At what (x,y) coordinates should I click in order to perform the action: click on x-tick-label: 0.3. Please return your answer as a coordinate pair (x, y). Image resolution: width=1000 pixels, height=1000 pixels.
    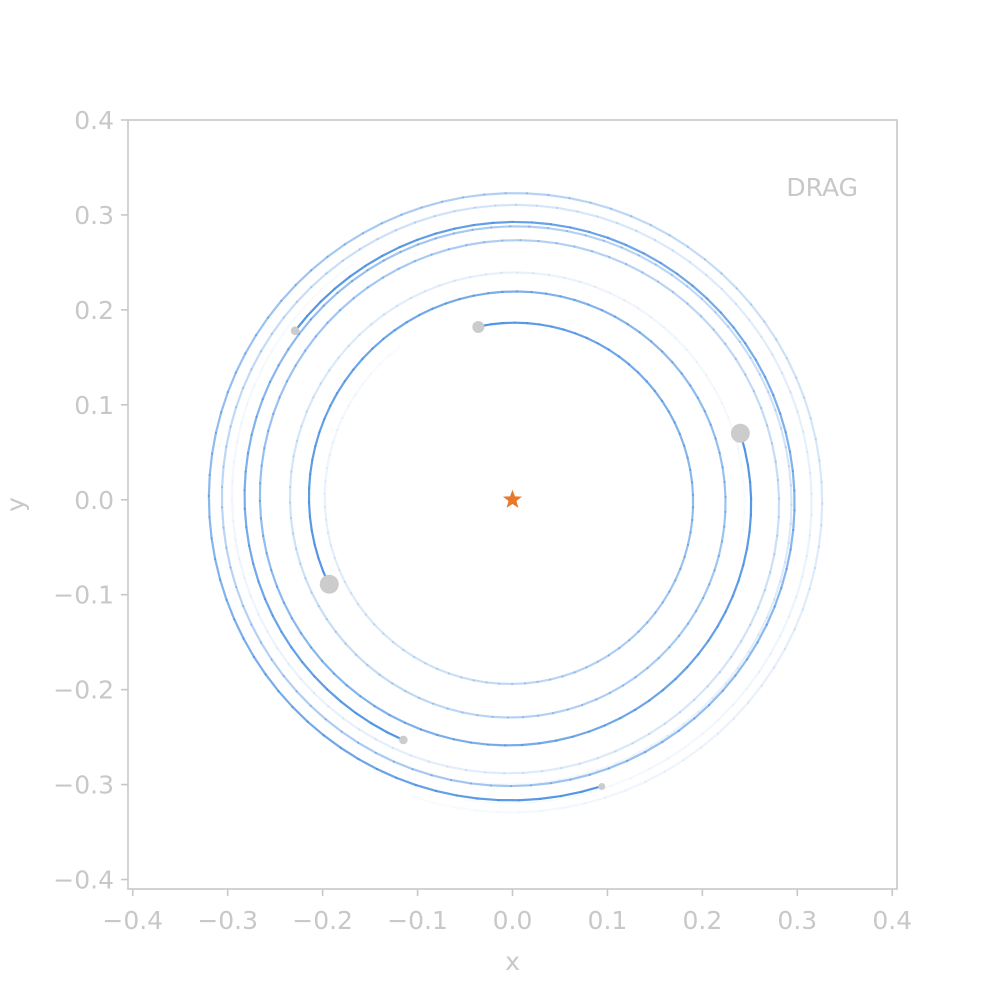
    Looking at the image, I should click on (797, 920).